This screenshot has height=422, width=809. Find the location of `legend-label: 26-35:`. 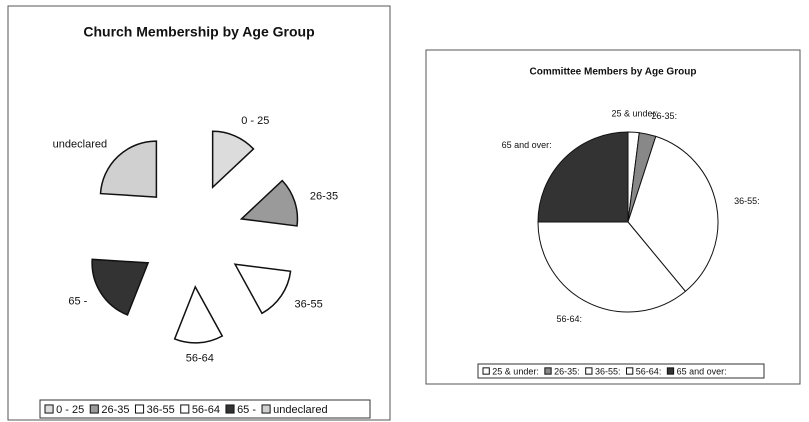

legend-label: 26-35: is located at coordinates (567, 371).